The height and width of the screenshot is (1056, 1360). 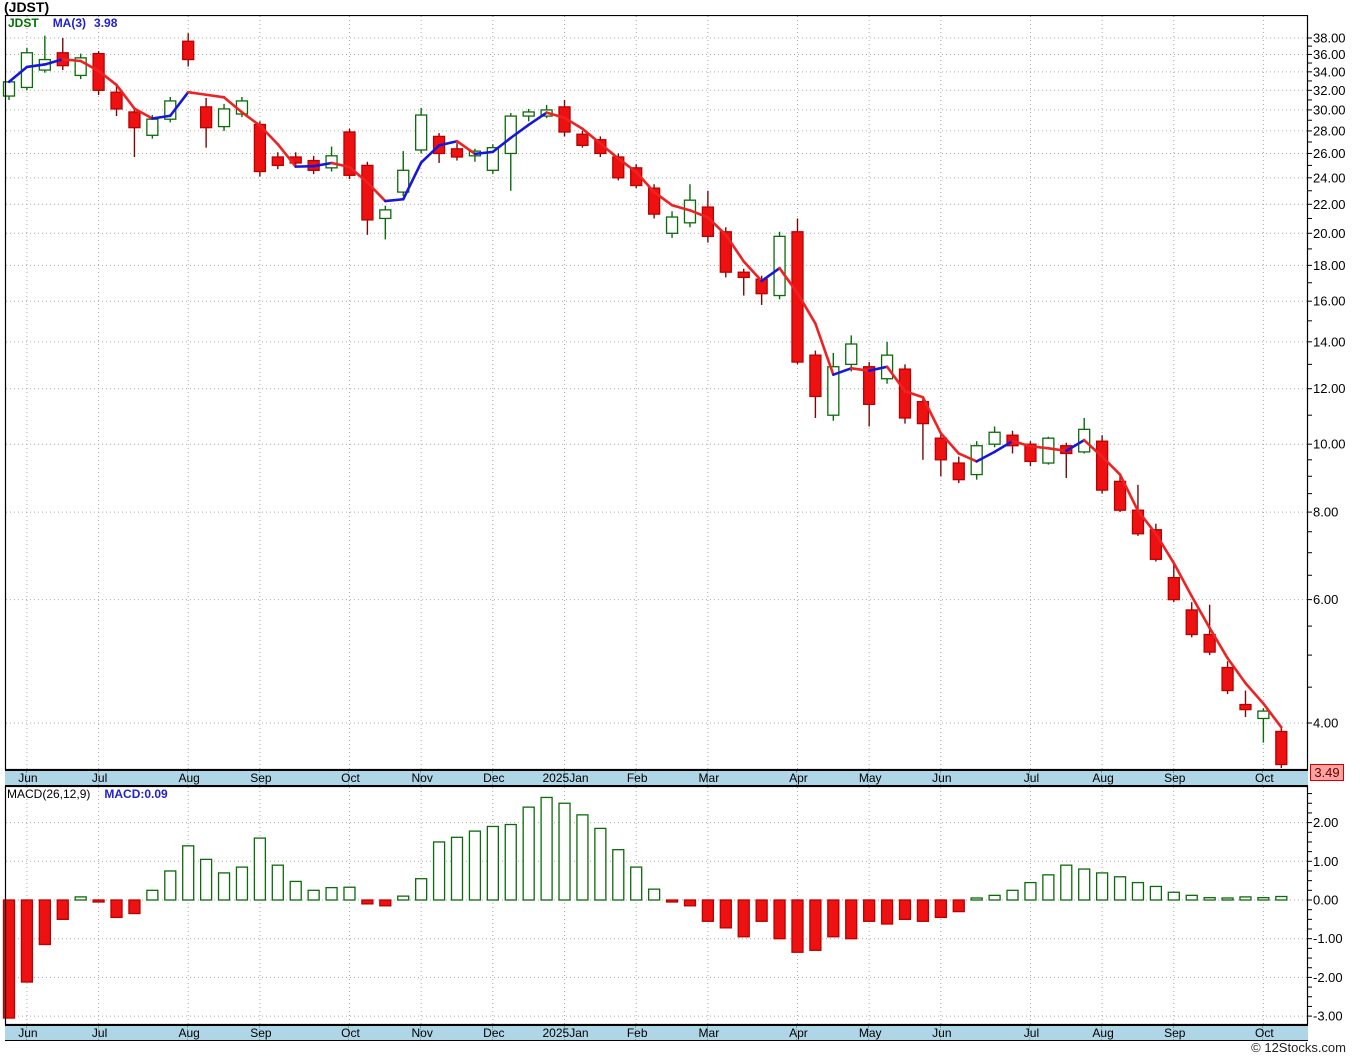 I want to click on price-axis-label: 28.00, so click(x=1329, y=130).